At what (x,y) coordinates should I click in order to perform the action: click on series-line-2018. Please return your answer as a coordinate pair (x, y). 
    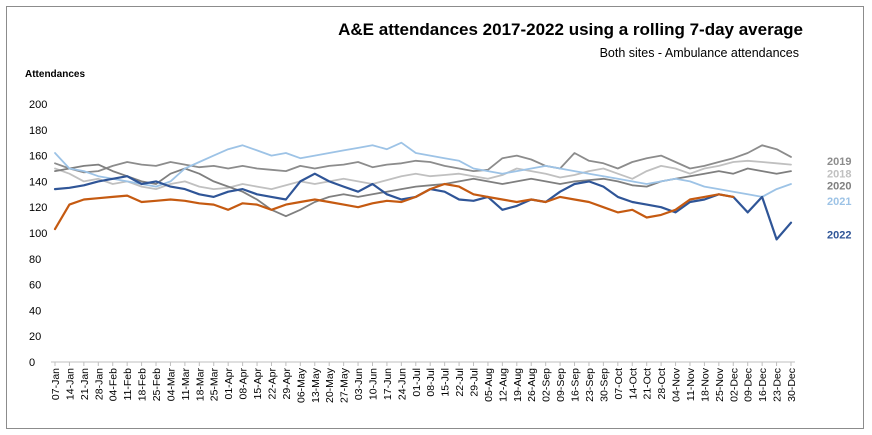
    Looking at the image, I should click on (423, 174).